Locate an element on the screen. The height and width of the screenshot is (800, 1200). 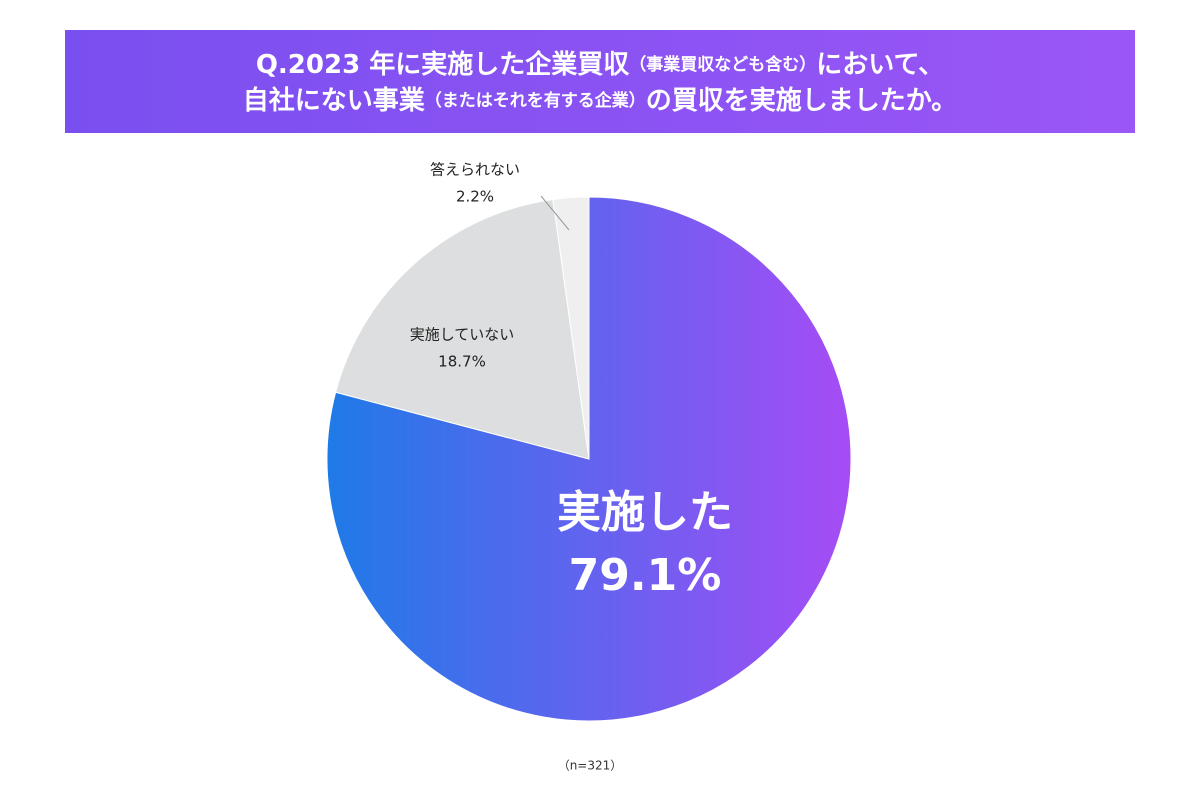
slice-label: 実施していない is located at coordinates (462, 335).